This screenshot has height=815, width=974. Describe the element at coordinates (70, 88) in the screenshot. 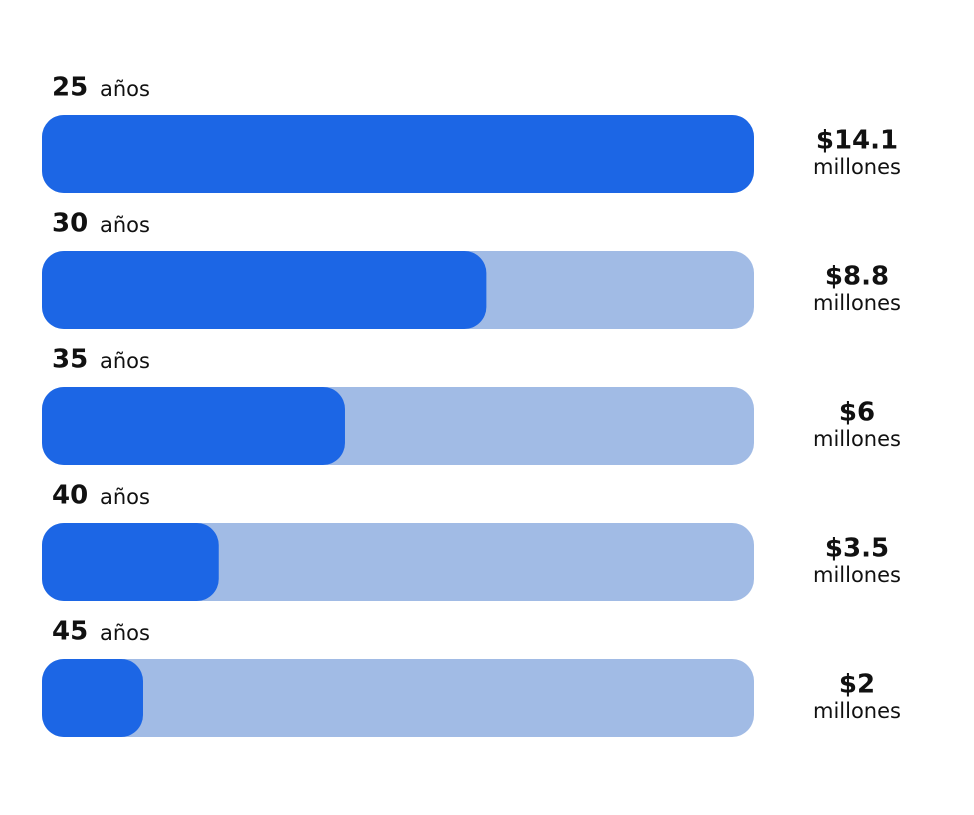

I see `category-label: 25` at that location.